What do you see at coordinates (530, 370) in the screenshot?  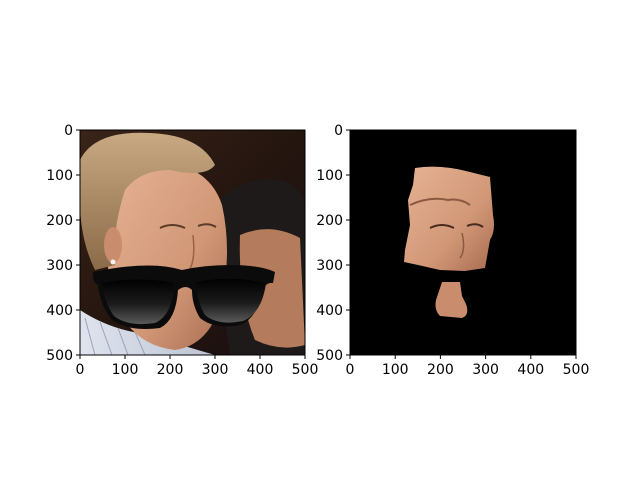 I see `right-xtick-label: 400` at bounding box center [530, 370].